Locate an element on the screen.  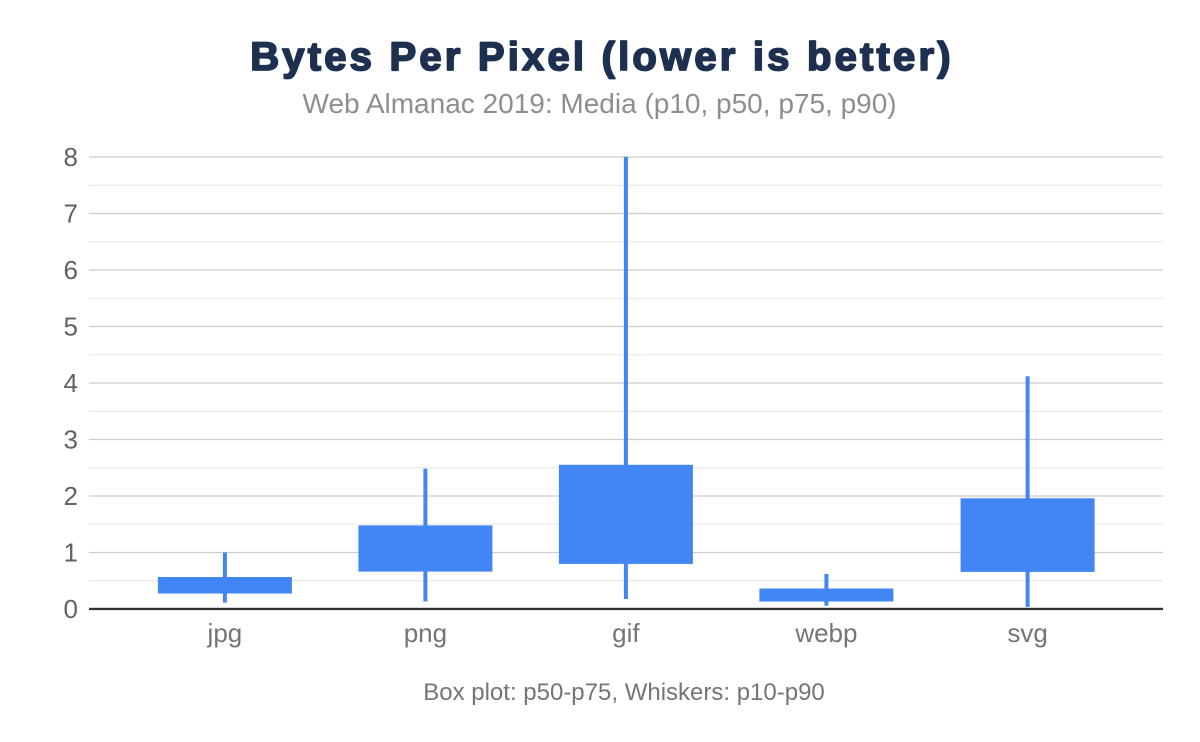
svg-text: 3 is located at coordinates (71, 440).